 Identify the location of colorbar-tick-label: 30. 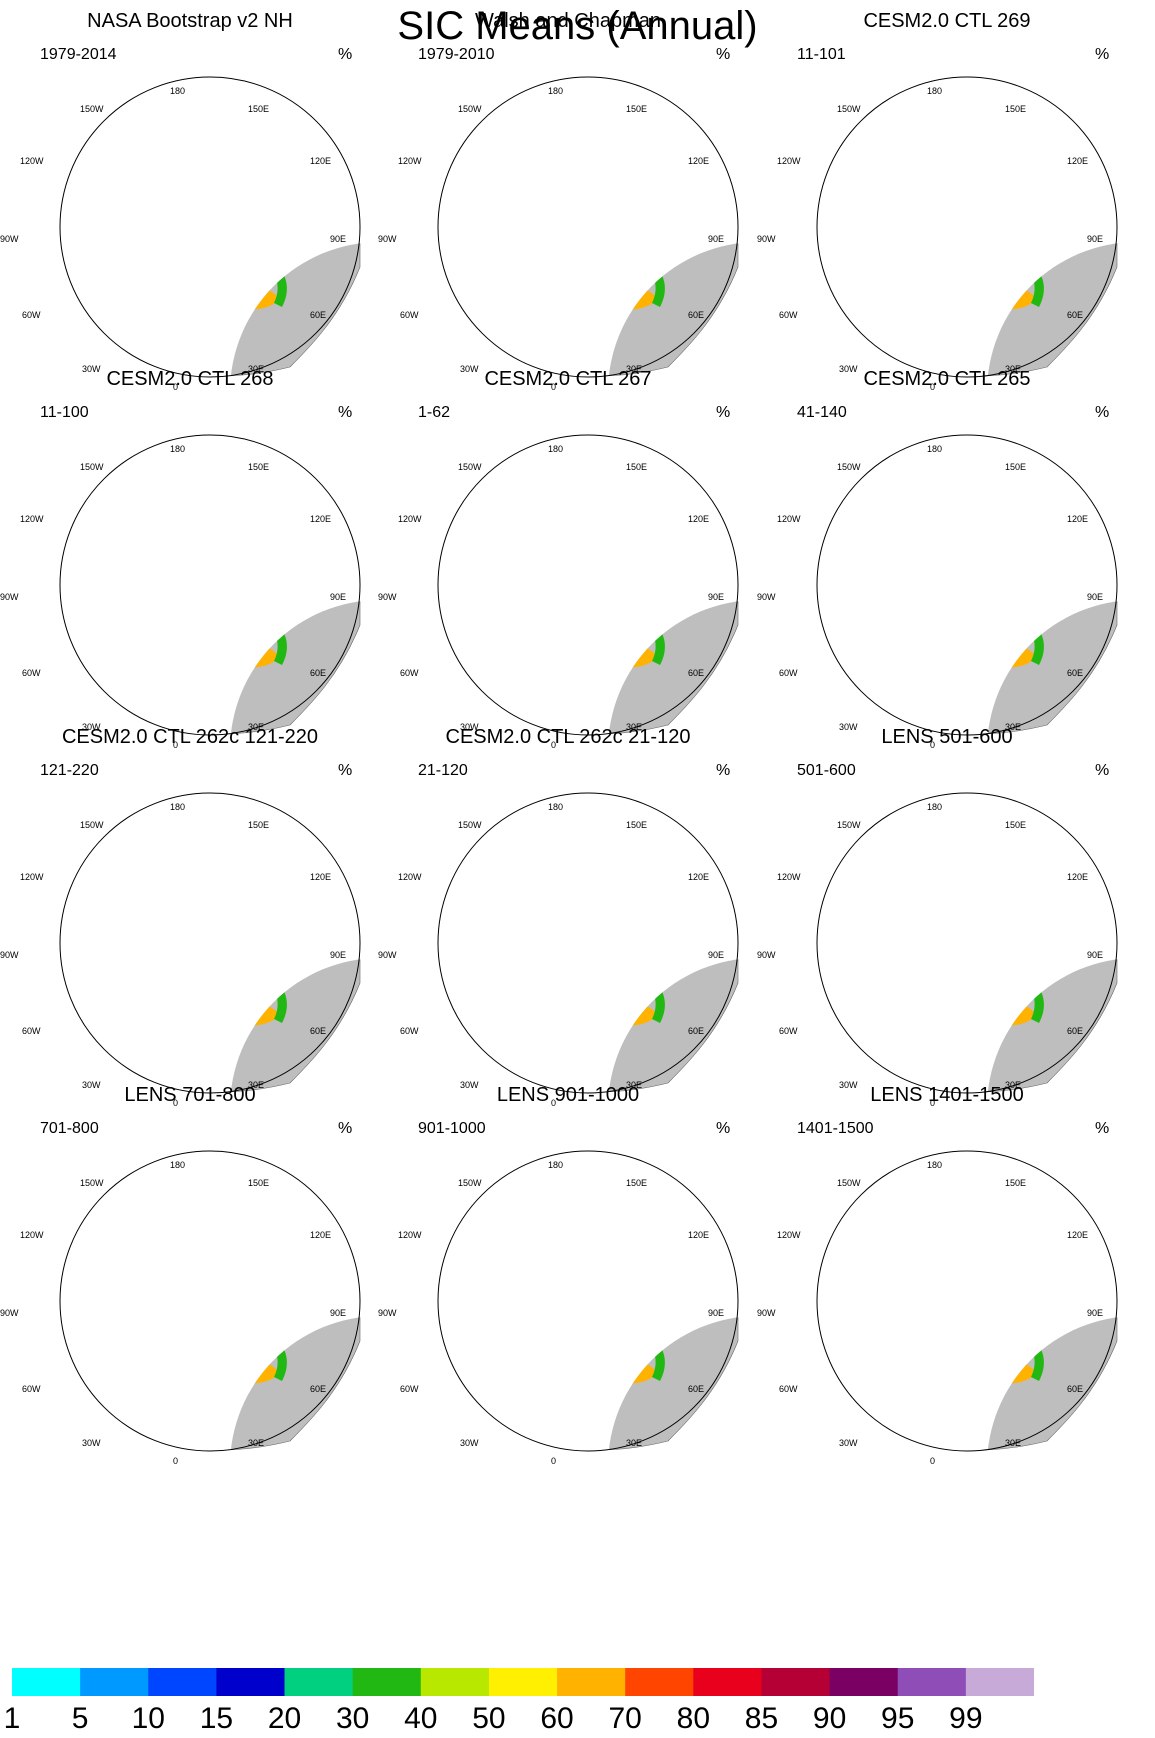
(352, 1718).